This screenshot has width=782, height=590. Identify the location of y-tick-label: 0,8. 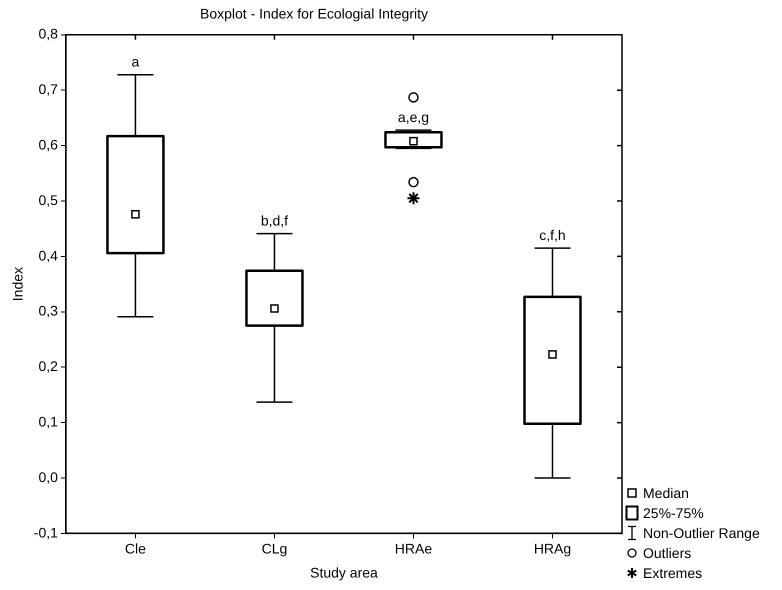
(48, 34).